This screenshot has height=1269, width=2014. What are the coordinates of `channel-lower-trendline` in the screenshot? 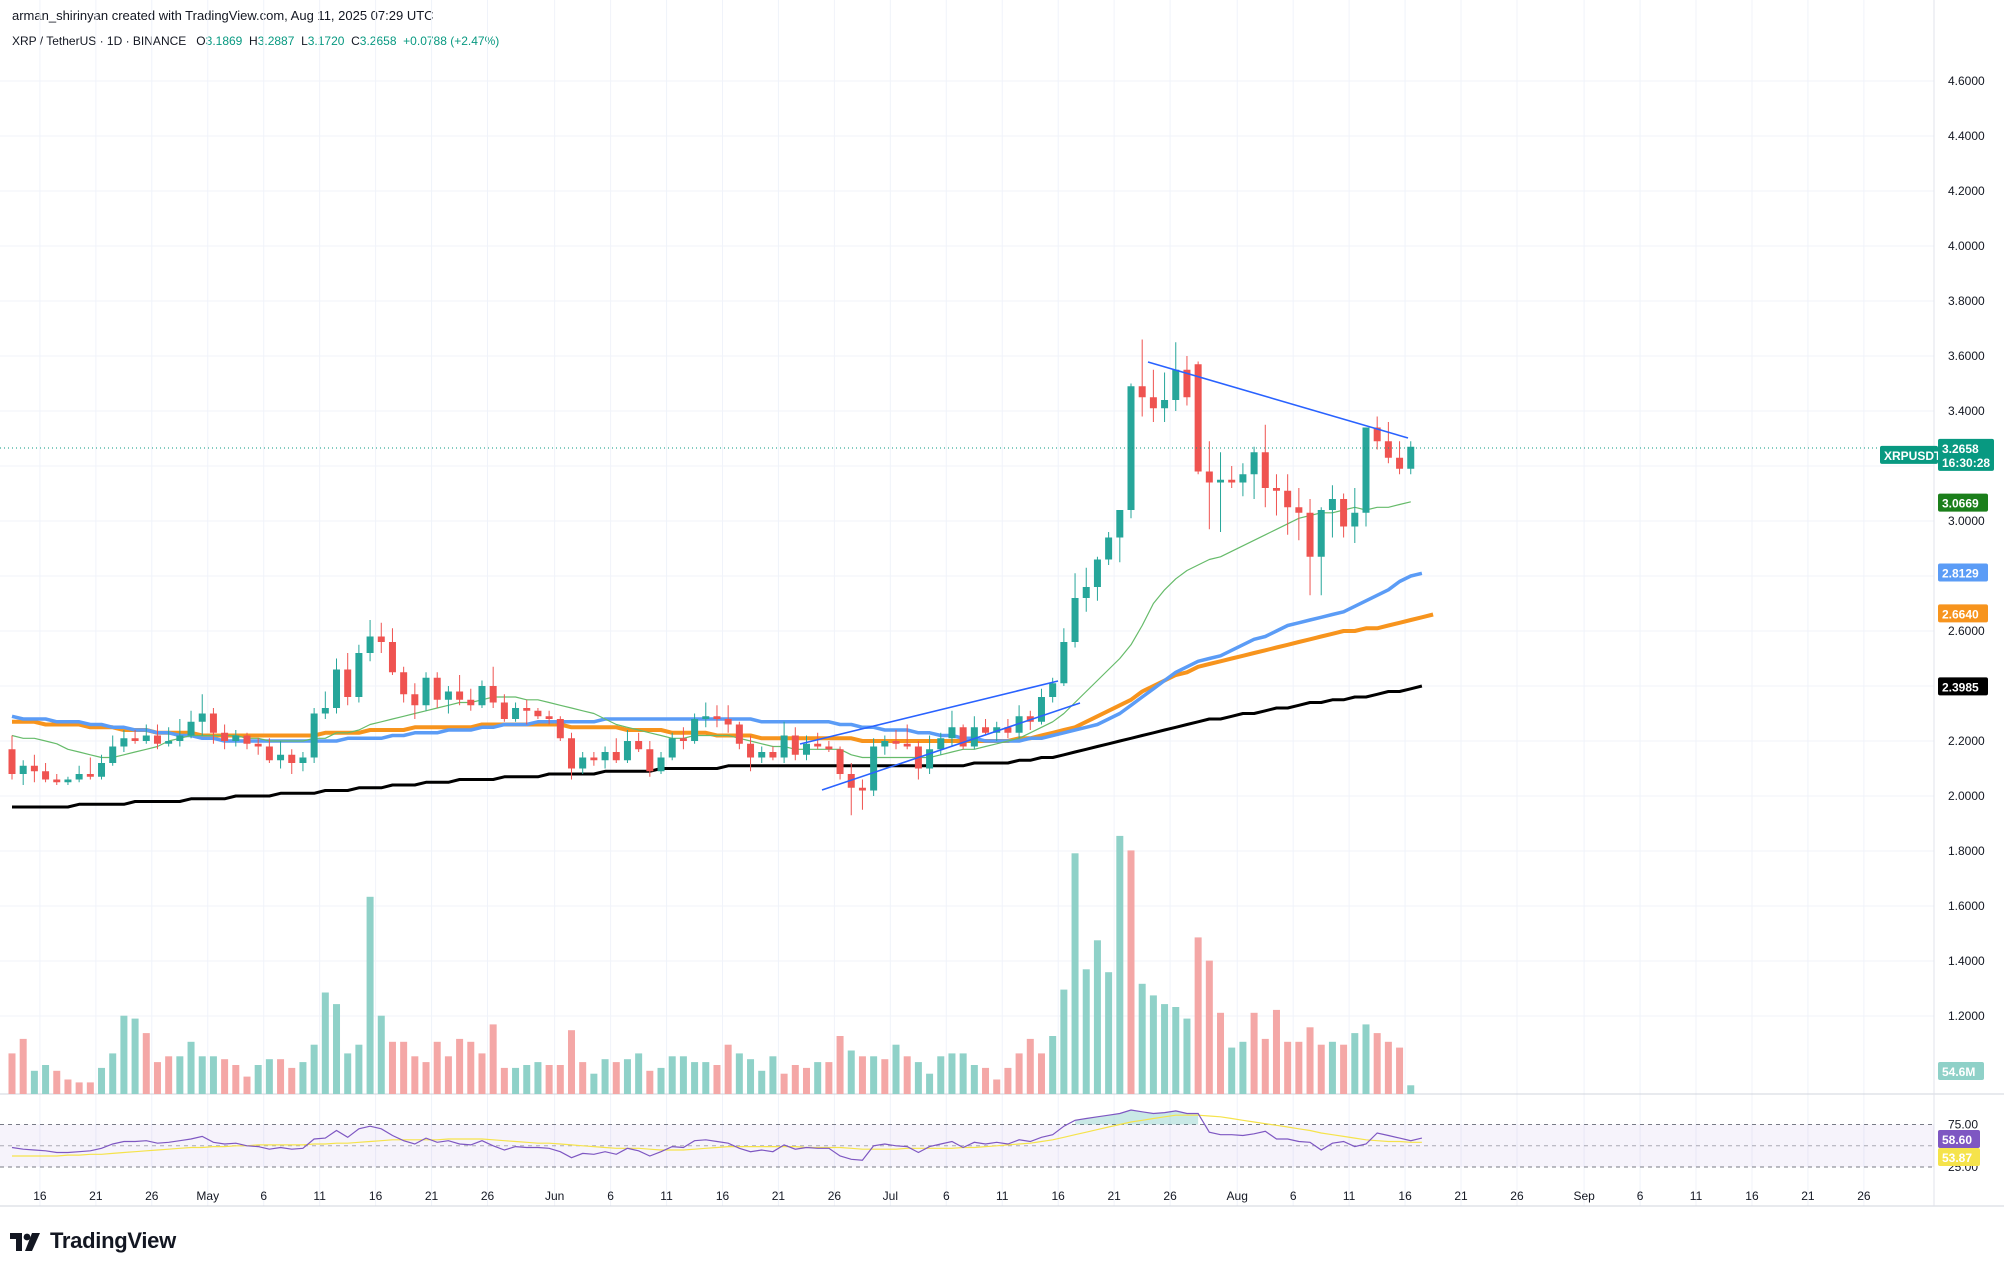 It's located at (951, 746).